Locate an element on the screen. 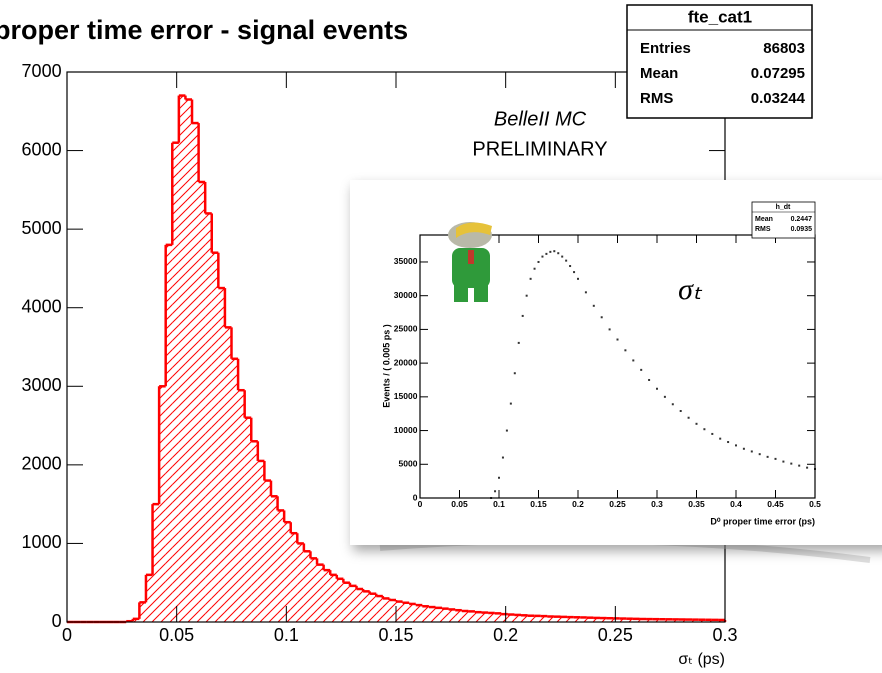 Image resolution: width=882 pixels, height=673 pixels. x-tick-label: 0.4 is located at coordinates (736, 504).